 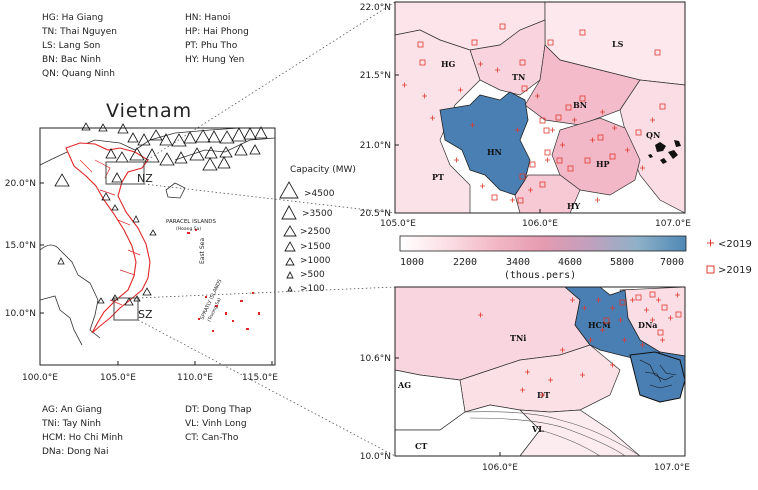 I want to click on province-hp, so click(x=596, y=156).